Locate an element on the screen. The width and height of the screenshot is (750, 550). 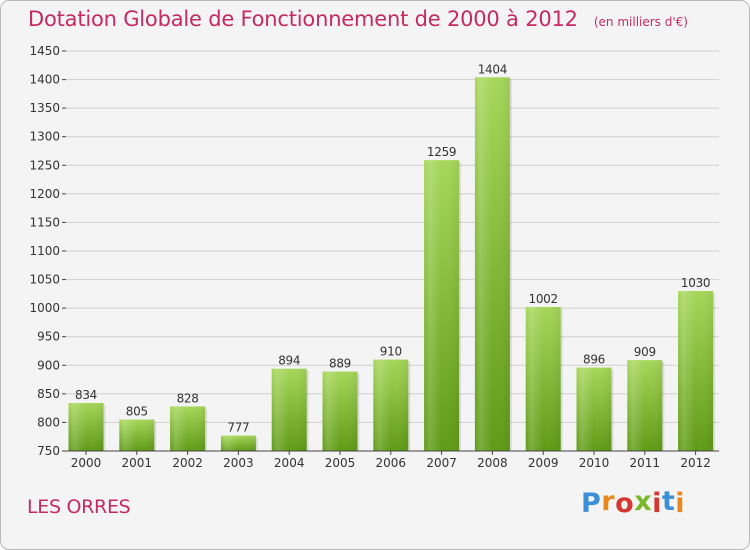
y-tick-label: 900 is located at coordinates (48, 365).